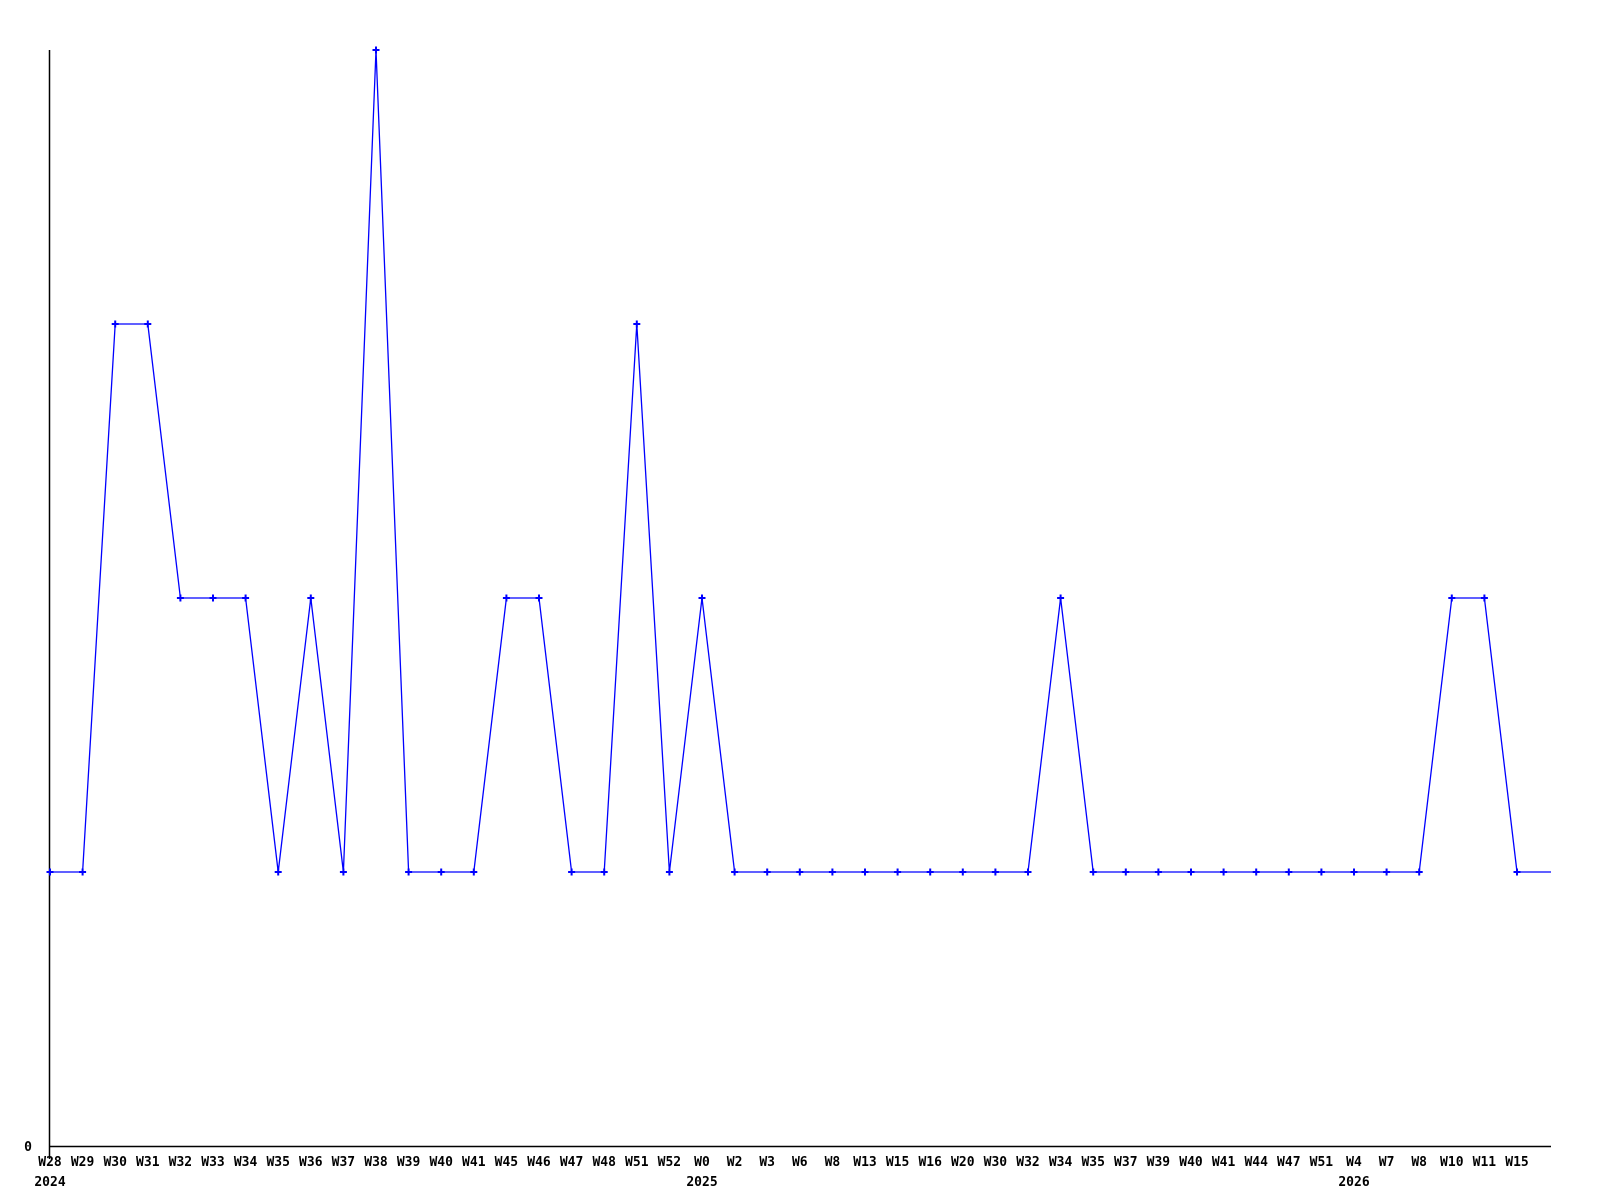  I want to click on x-tick-label: W10, so click(1452, 1162).